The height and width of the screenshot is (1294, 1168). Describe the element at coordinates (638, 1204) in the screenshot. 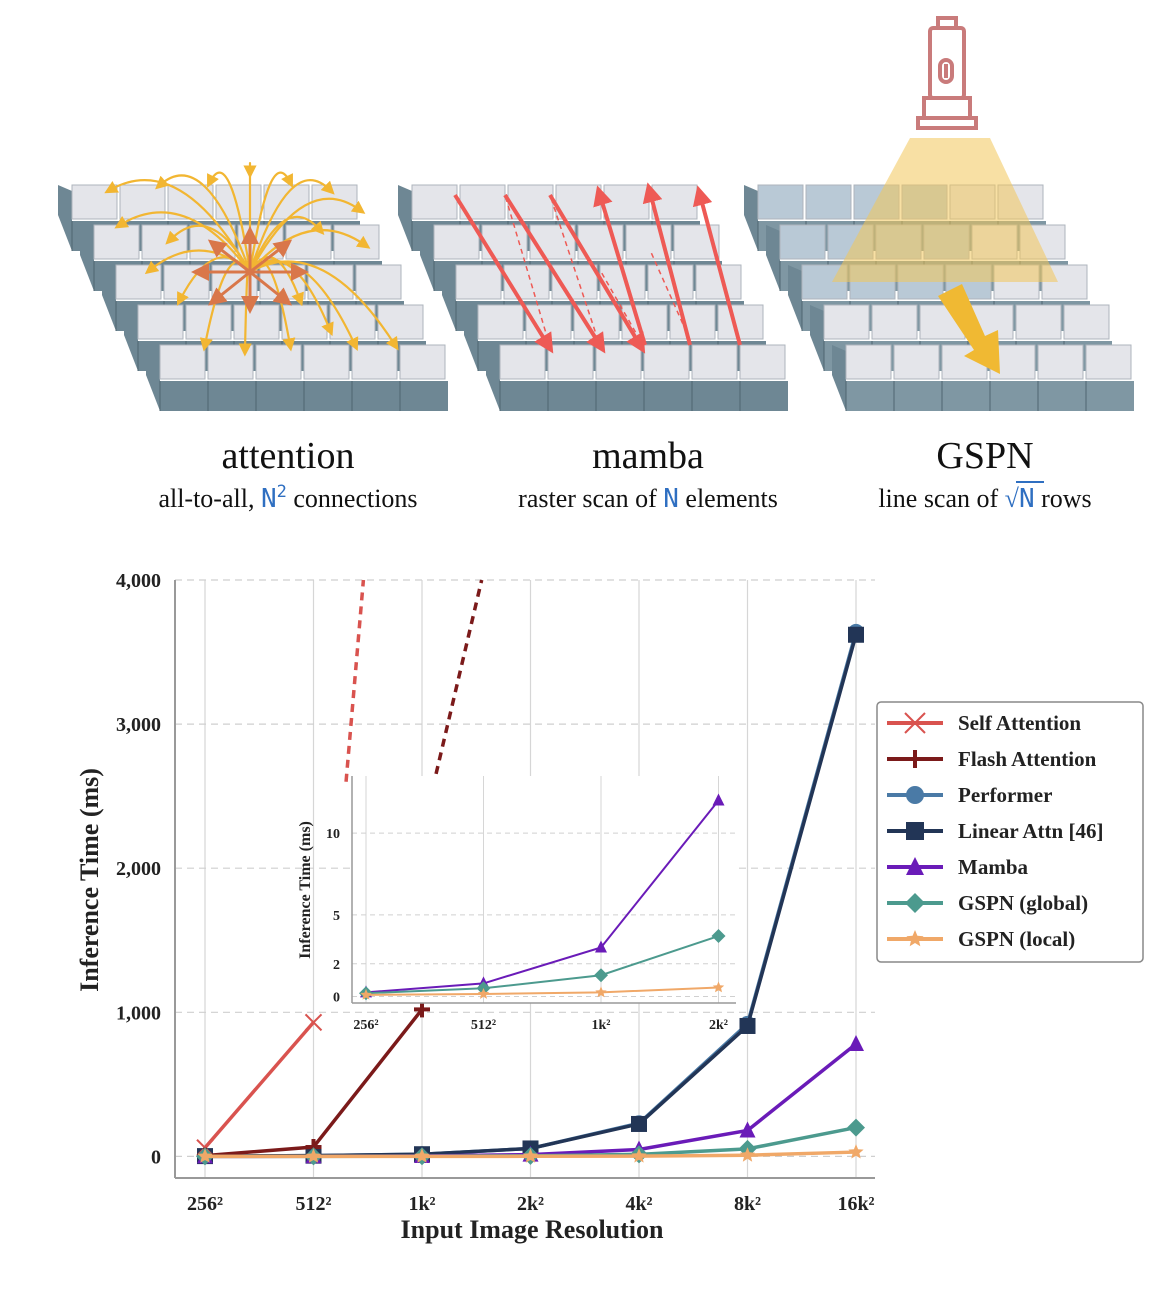

I see `x-tick-label: 4k²` at that location.